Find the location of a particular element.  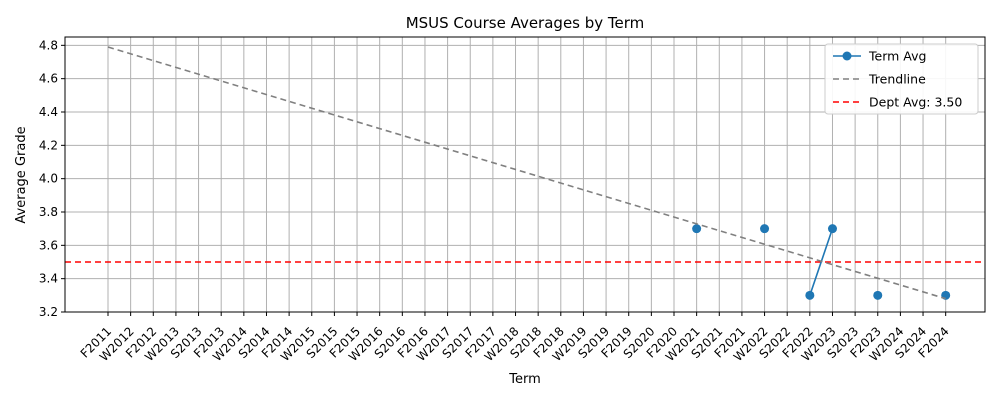

legend: Term Avg Trendline Dept Avg: 3.50 is located at coordinates (901, 79).